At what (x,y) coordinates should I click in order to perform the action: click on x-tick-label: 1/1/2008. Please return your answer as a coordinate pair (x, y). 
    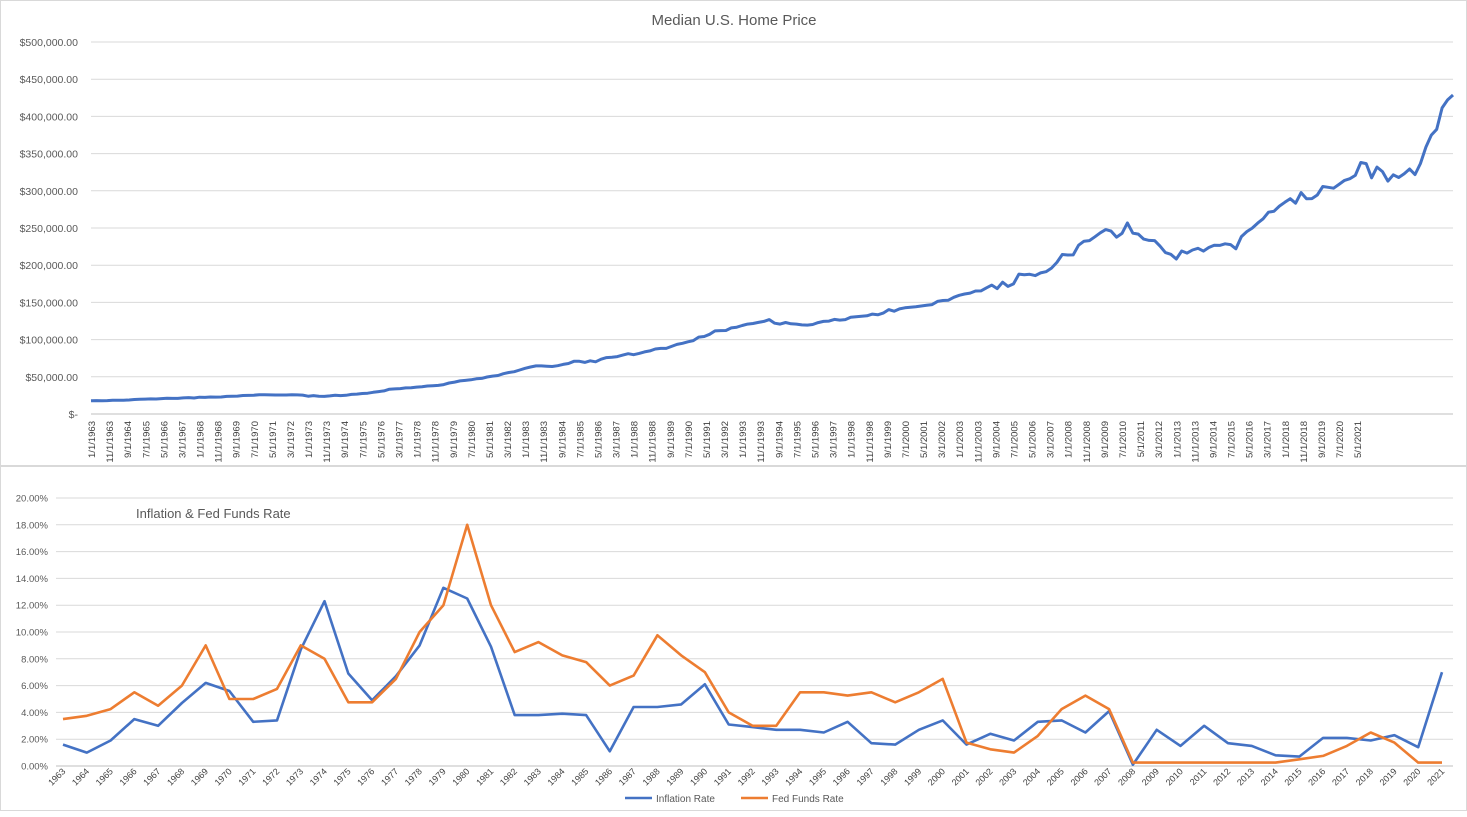
    Looking at the image, I should click on (1069, 439).